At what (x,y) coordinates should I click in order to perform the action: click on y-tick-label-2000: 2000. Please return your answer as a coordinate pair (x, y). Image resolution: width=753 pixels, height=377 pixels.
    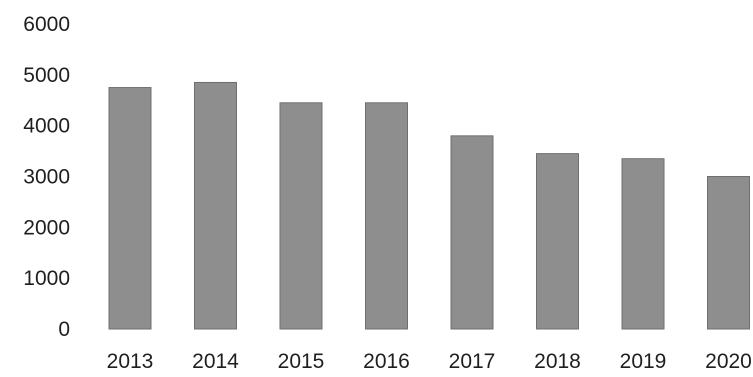
    Looking at the image, I should click on (46, 227).